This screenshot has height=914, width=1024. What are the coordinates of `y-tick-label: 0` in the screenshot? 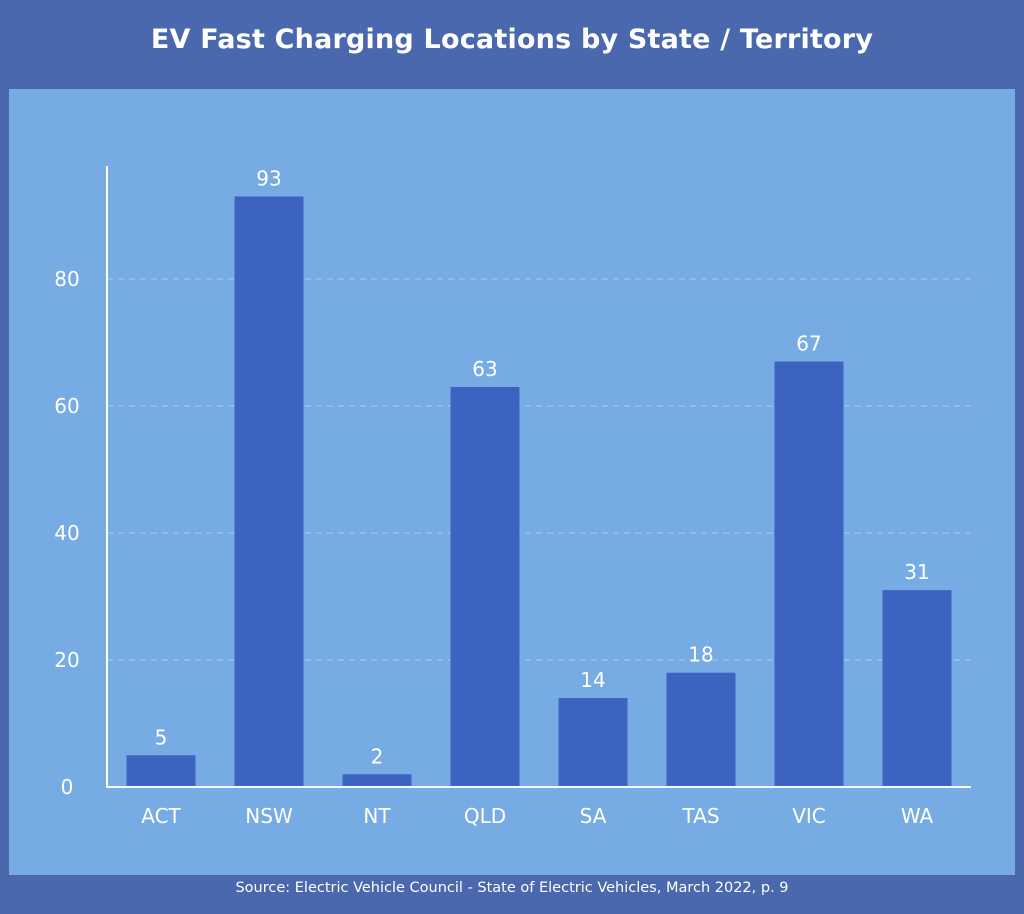 It's located at (67, 787).